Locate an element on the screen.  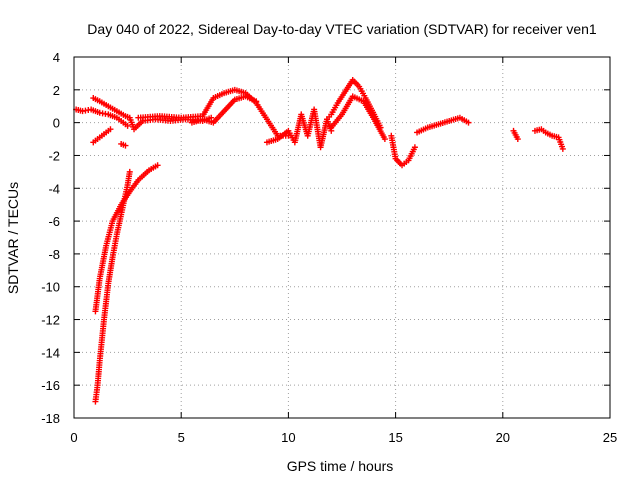
track-j-point is located at coordinates (414, 147).